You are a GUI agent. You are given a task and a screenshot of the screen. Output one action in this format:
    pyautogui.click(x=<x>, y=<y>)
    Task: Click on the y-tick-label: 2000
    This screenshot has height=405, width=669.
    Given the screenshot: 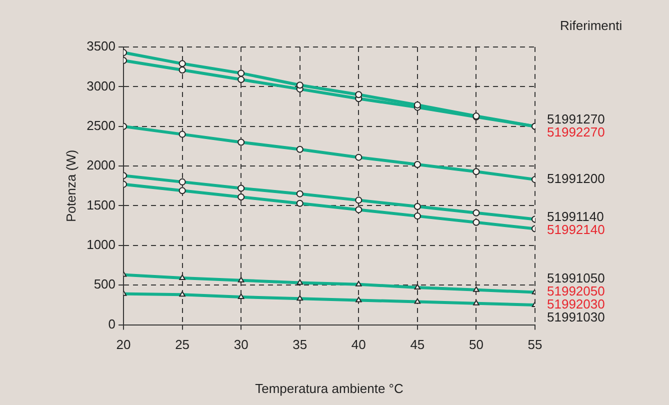 What is the action you would take?
    pyautogui.click(x=101, y=165)
    